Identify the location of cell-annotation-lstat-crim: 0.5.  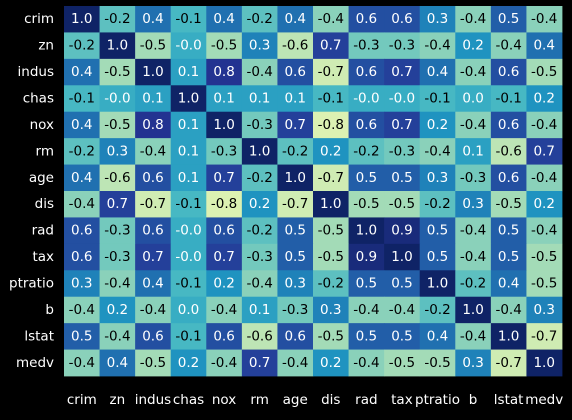
(81, 336).